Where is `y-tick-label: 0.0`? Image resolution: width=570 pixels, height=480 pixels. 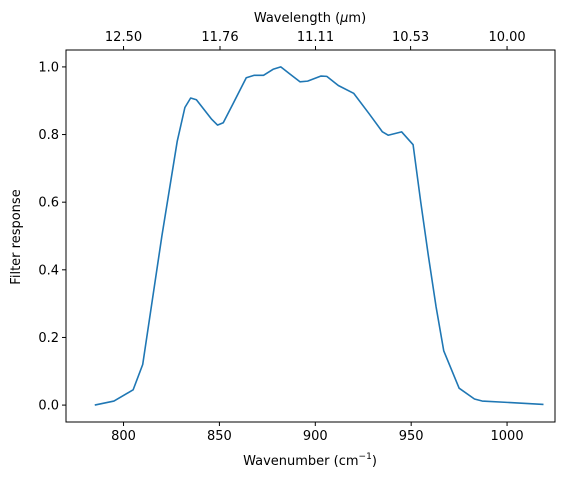
y-tick-label: 0.0 is located at coordinates (48, 406).